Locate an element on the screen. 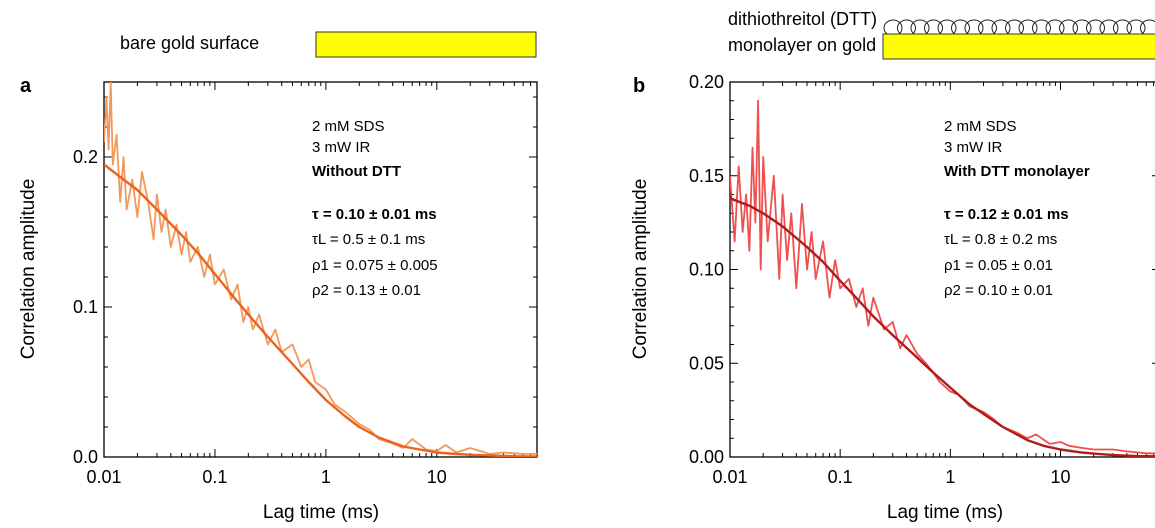  panel-a-x-tick-label: 0.01 is located at coordinates (103, 477).